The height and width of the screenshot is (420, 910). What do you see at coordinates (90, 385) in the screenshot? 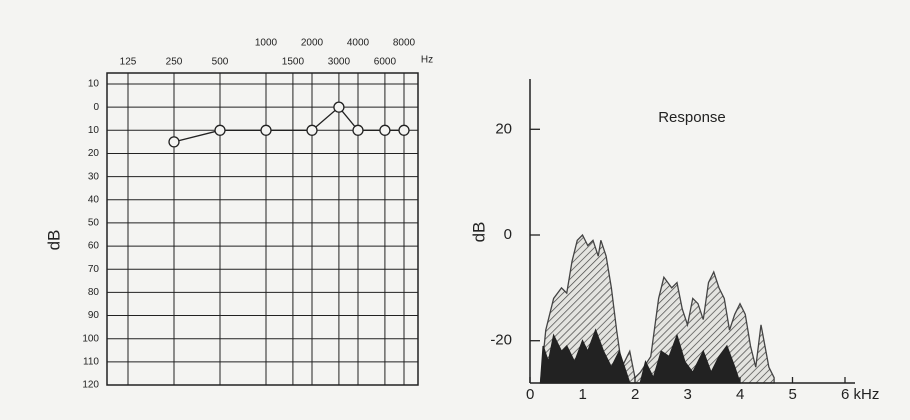
I see `y-tick-label: 120` at bounding box center [90, 385].